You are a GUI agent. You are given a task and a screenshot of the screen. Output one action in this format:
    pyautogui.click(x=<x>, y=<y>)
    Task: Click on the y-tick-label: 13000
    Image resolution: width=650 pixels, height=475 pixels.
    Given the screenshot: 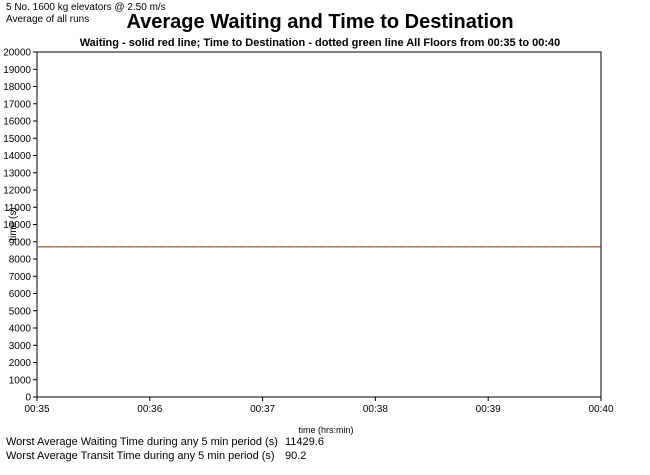 What is the action you would take?
    pyautogui.click(x=17, y=173)
    